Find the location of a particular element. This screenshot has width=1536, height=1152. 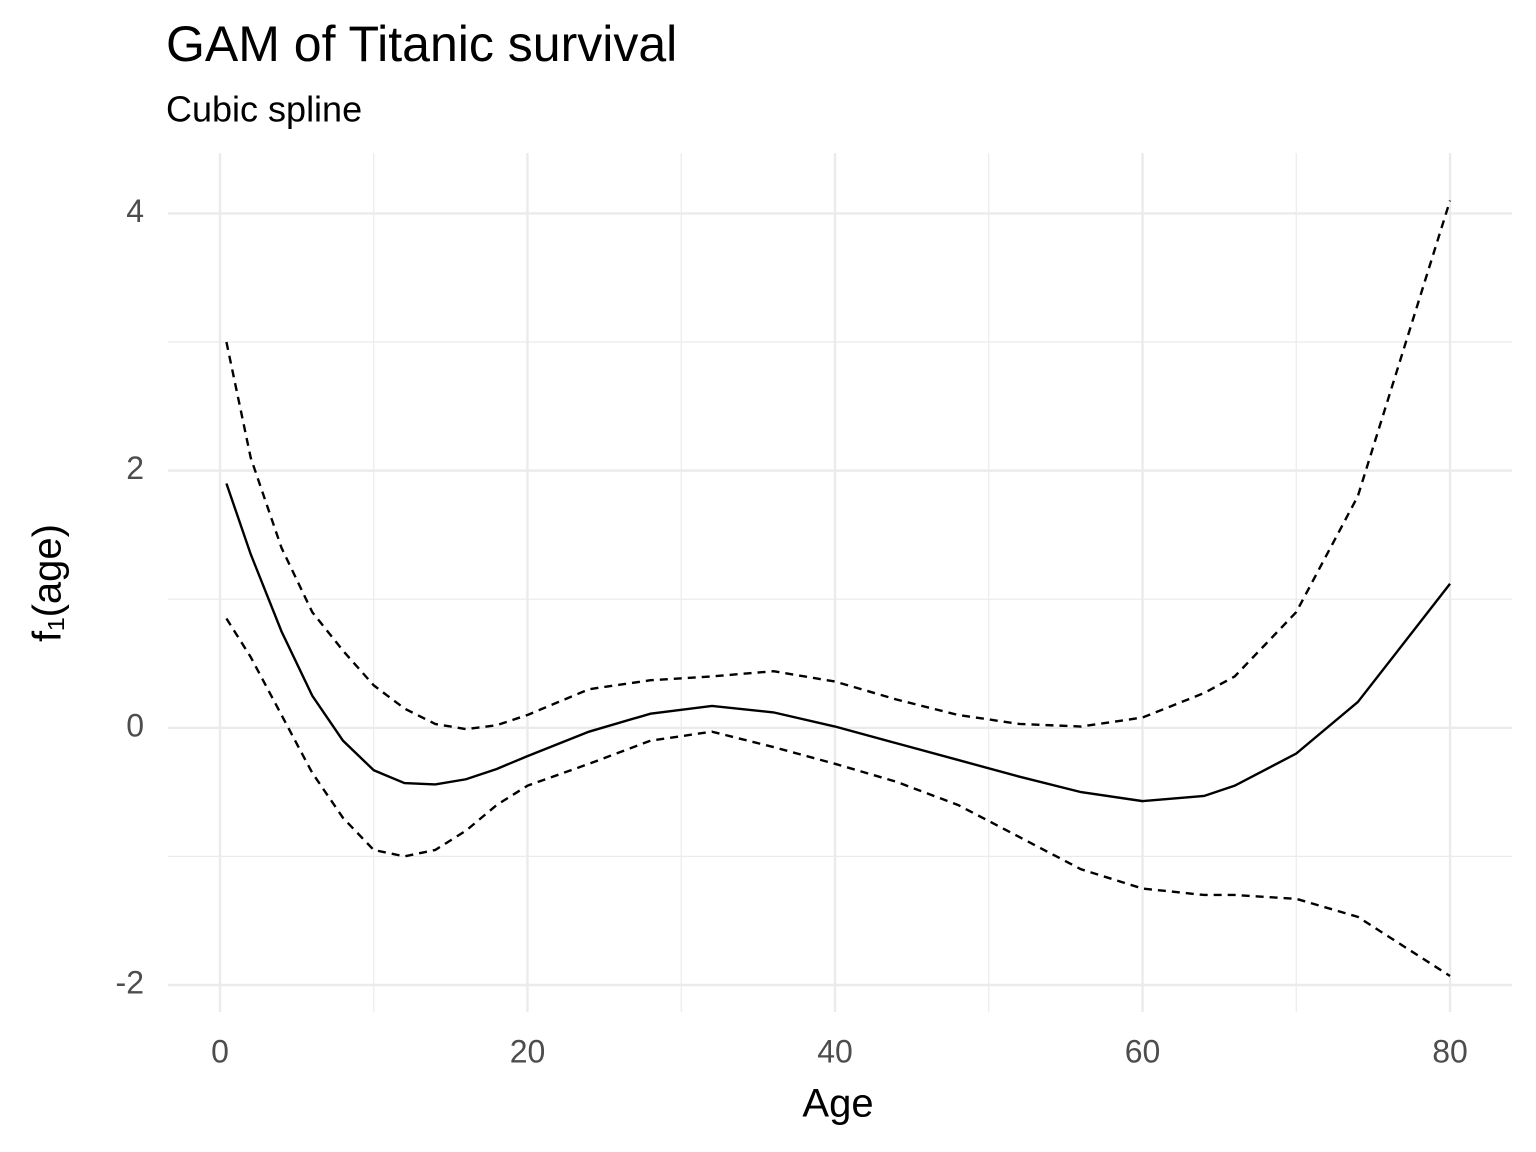

x-tick-label: 40 is located at coordinates (835, 1051).